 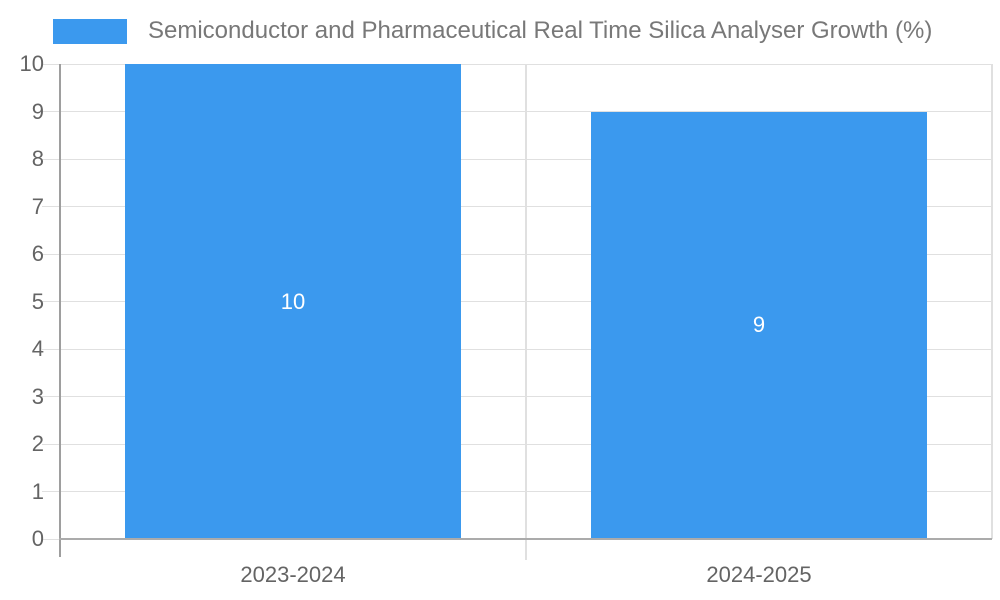 What do you see at coordinates (37, 396) in the screenshot?
I see `y-tick-label: 3` at bounding box center [37, 396].